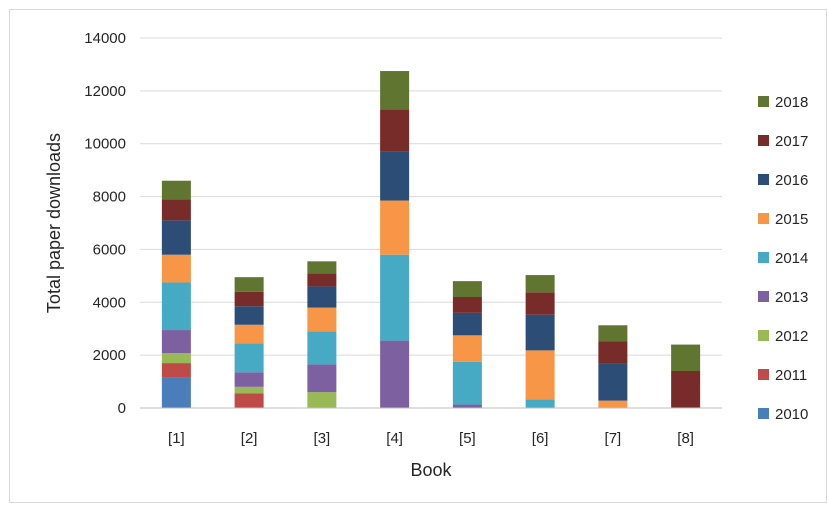 This screenshot has height=505, width=828. Describe the element at coordinates (791, 336) in the screenshot. I see `legend-label-2012: 2012` at that location.